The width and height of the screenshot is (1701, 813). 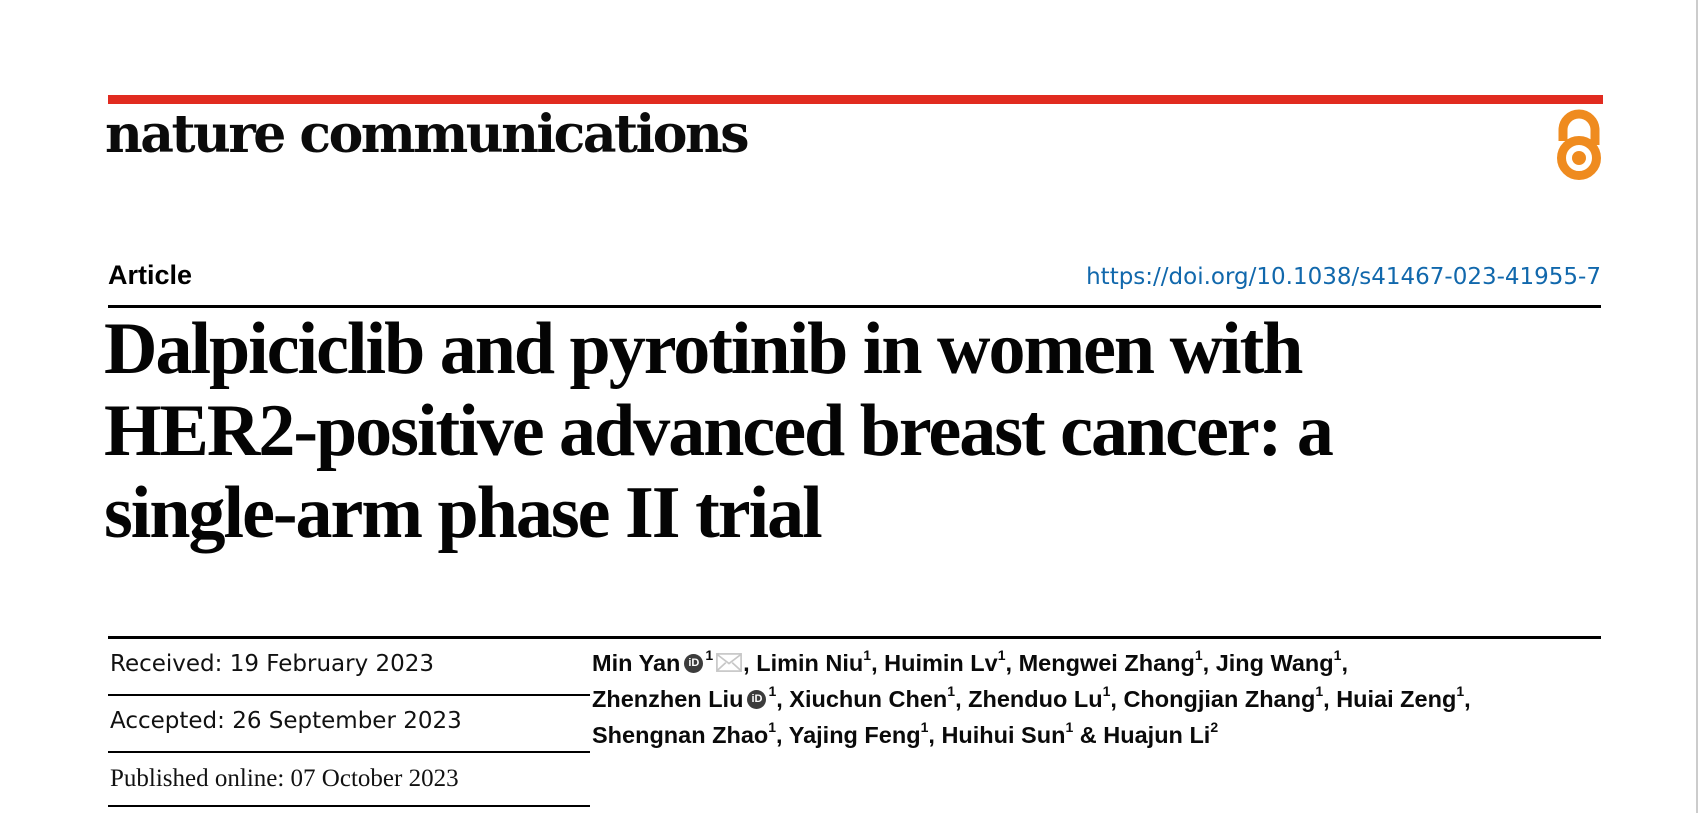 I want to click on author-name: Limin Niu, so click(x=810, y=663).